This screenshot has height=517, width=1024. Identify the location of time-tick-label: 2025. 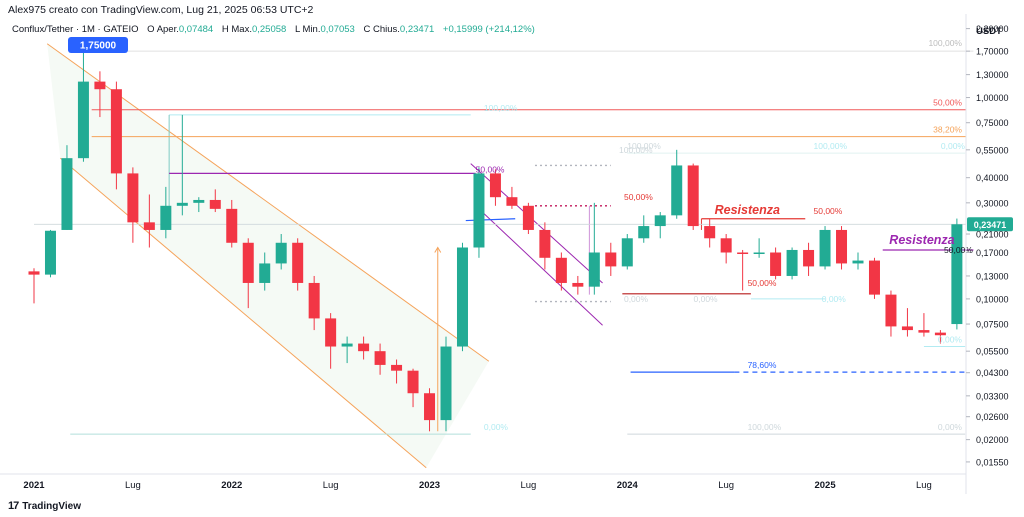
(825, 485).